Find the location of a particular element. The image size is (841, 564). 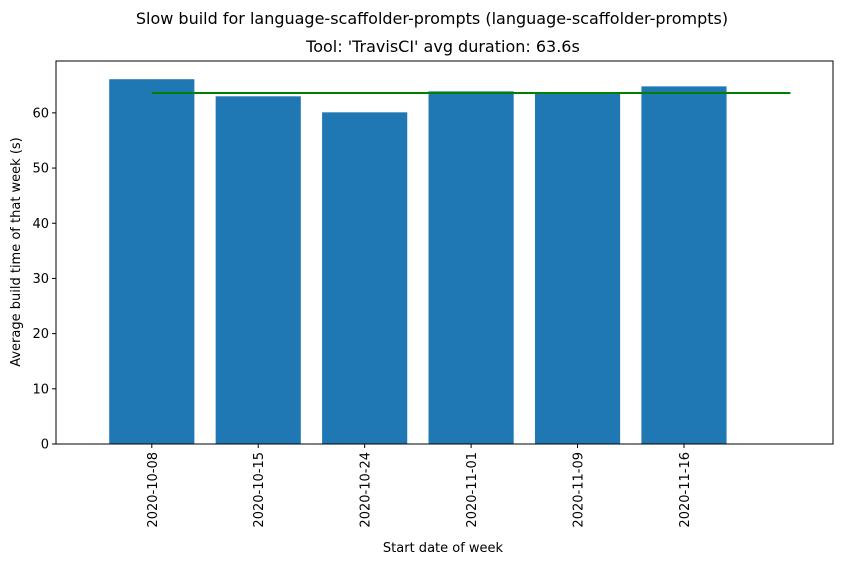

y-tick-label: 40 is located at coordinates (40, 224).